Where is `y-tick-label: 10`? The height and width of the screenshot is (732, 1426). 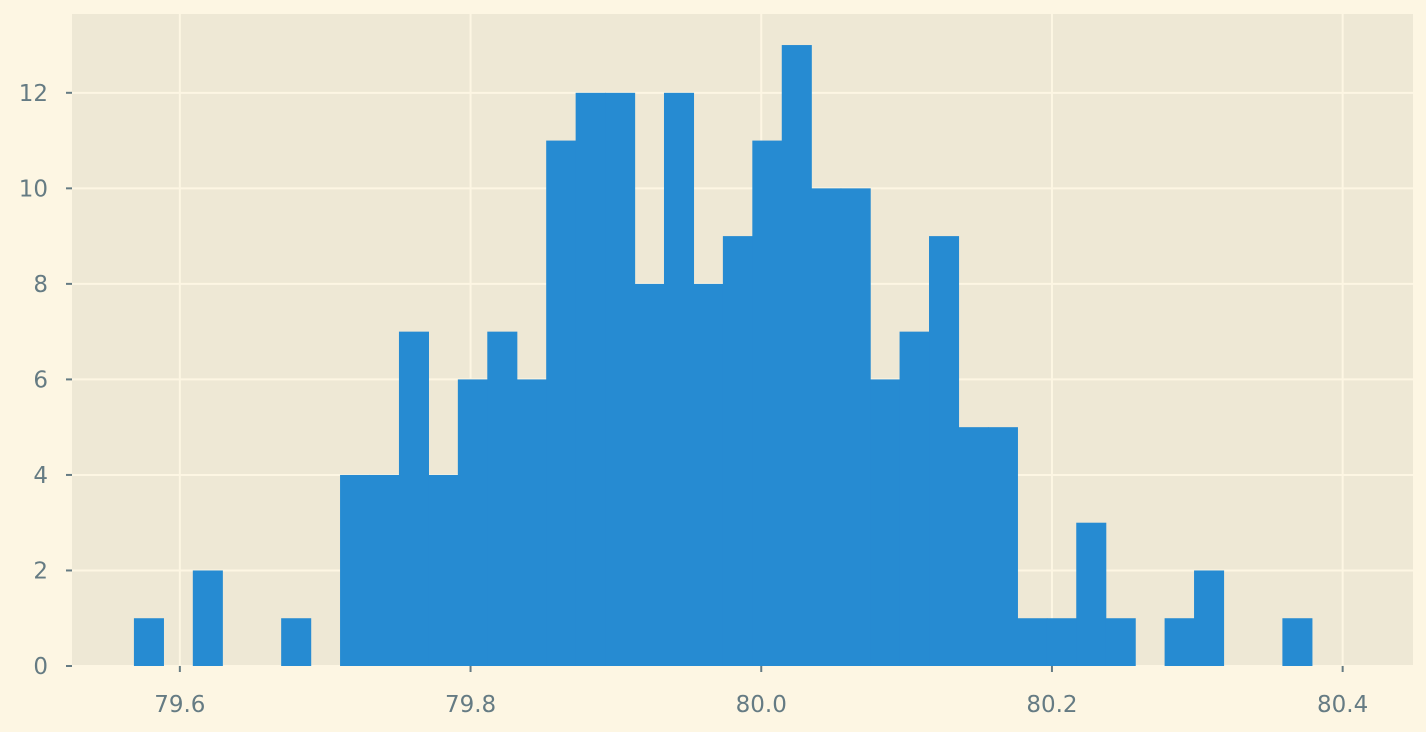 y-tick-label: 10 is located at coordinates (33, 189).